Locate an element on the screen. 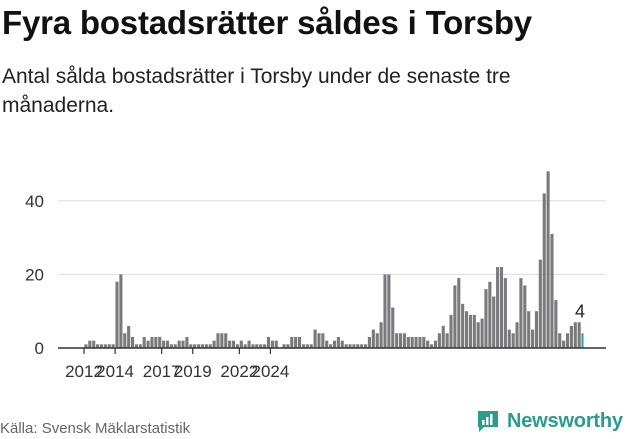 Image resolution: width=631 pixels, height=439 pixels. x-tick-label: 2014 is located at coordinates (115, 371).